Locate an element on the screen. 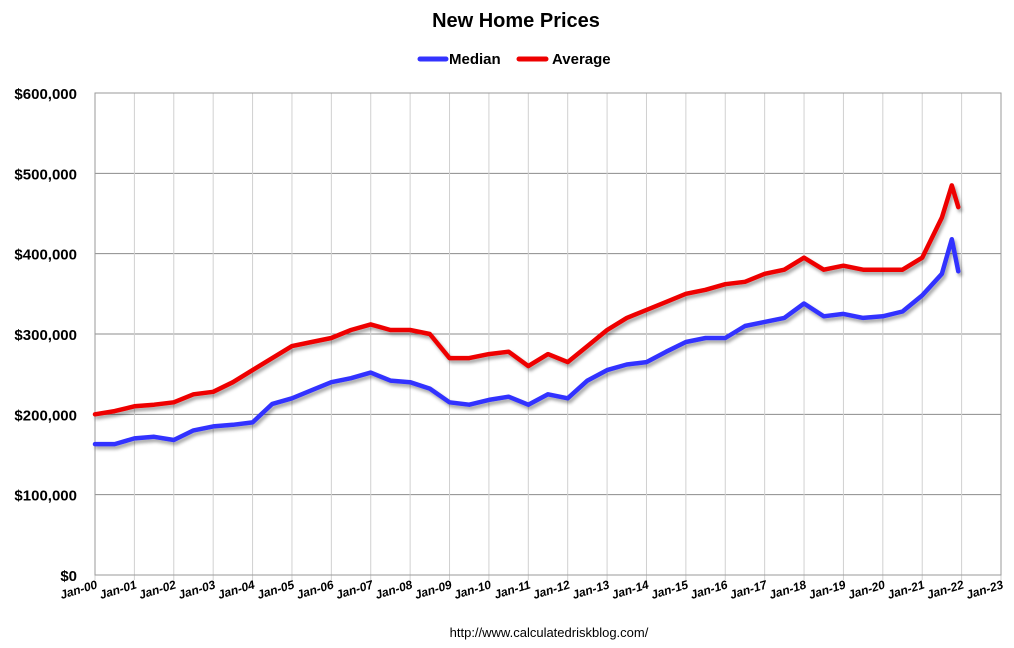 The height and width of the screenshot is (648, 1014). x-tick-label: Jan-17 is located at coordinates (749, 589).